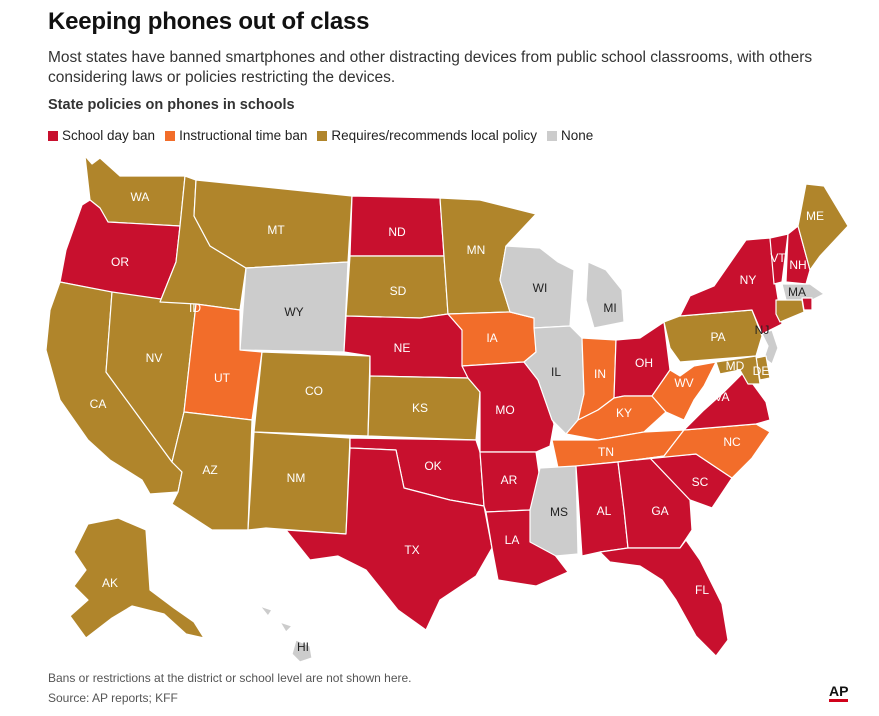  I want to click on legend-label: Requires/recommends local policy, so click(434, 135).